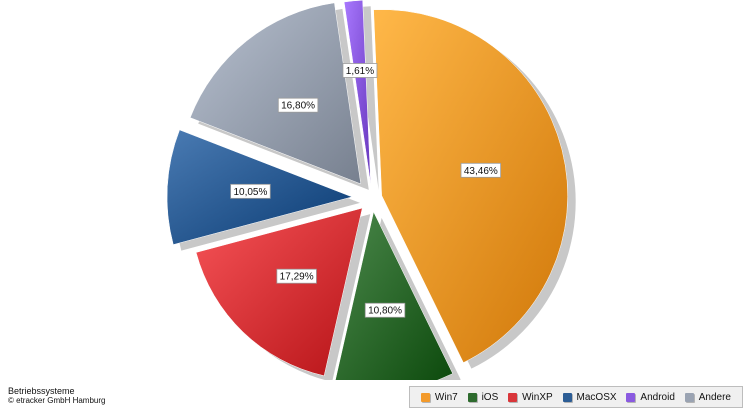  Describe the element at coordinates (275, 93) in the screenshot. I see `pie-slice-andere` at that location.